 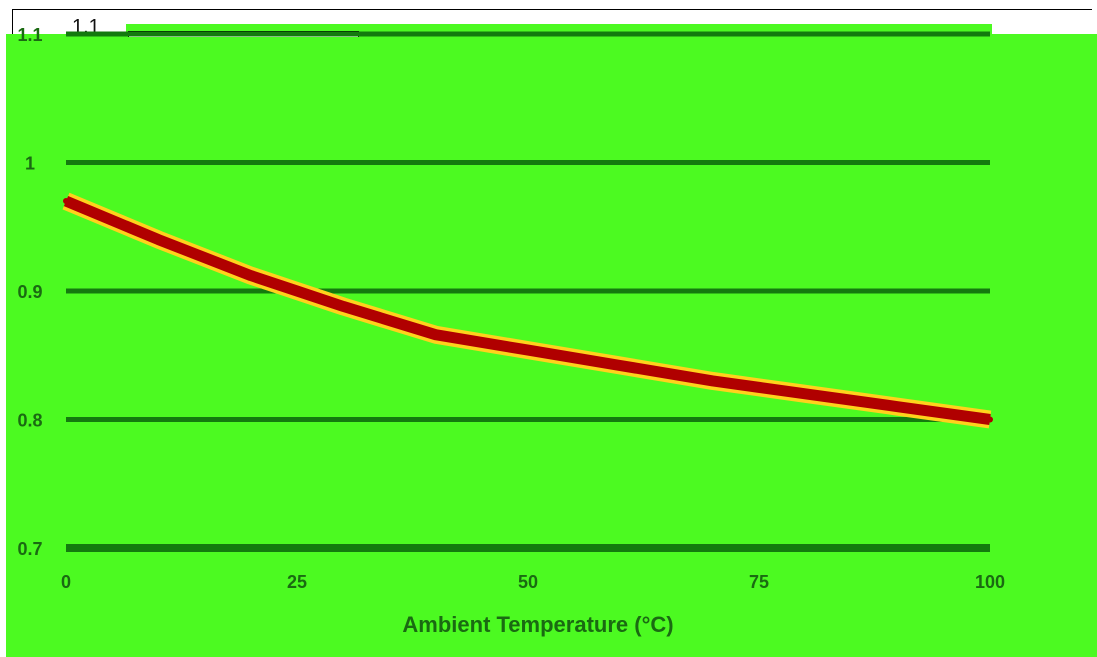 What do you see at coordinates (528, 582) in the screenshot?
I see `x-tick-label: 50` at bounding box center [528, 582].